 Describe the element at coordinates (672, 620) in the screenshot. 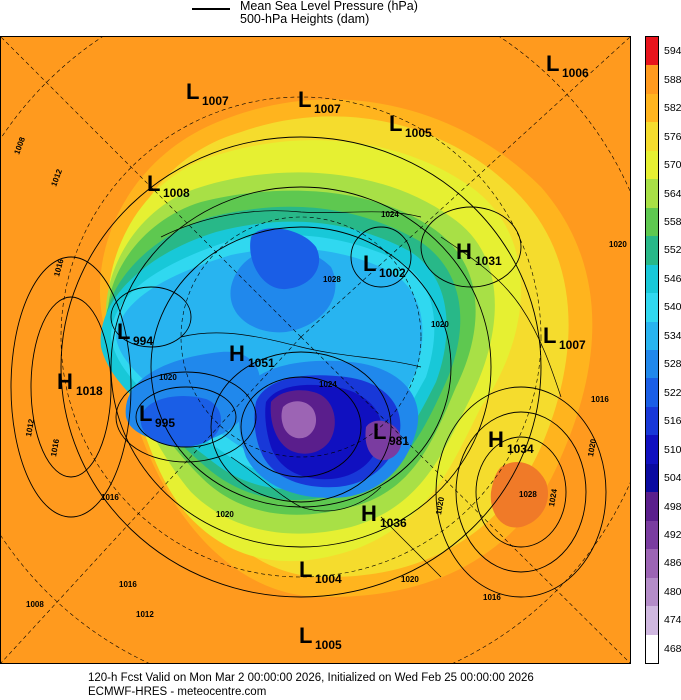

I see `colorbar-label: 474` at that location.